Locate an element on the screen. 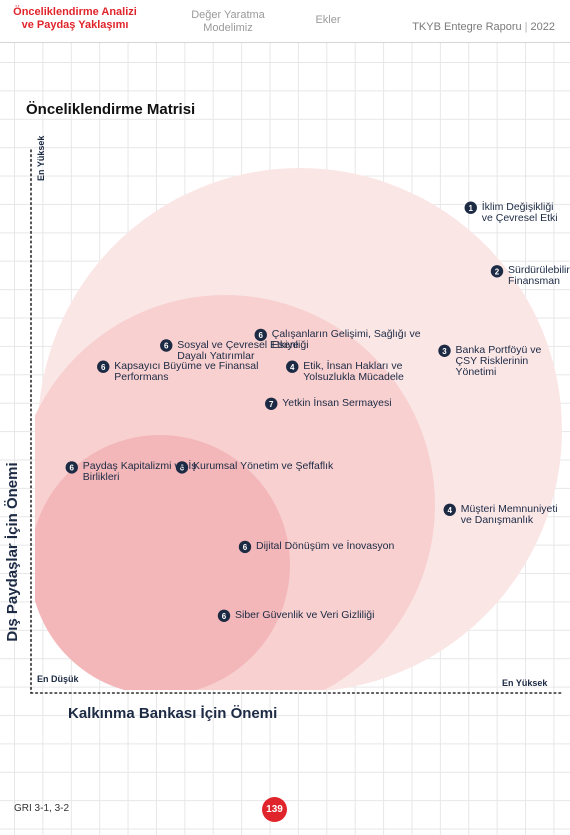 This screenshot has height=835, width=570. topic-marker: 2 is located at coordinates (497, 271).